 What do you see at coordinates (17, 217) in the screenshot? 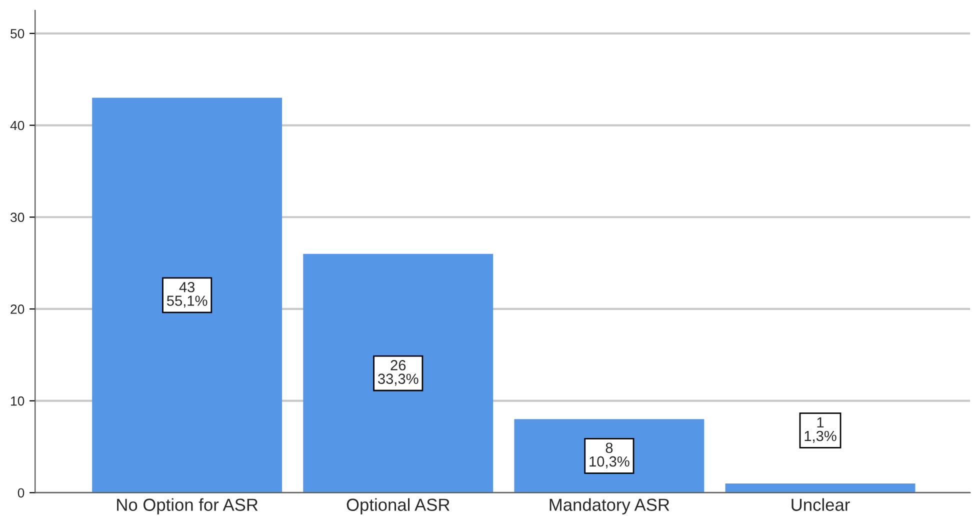
I see `y-tick-label: 30` at bounding box center [17, 217].